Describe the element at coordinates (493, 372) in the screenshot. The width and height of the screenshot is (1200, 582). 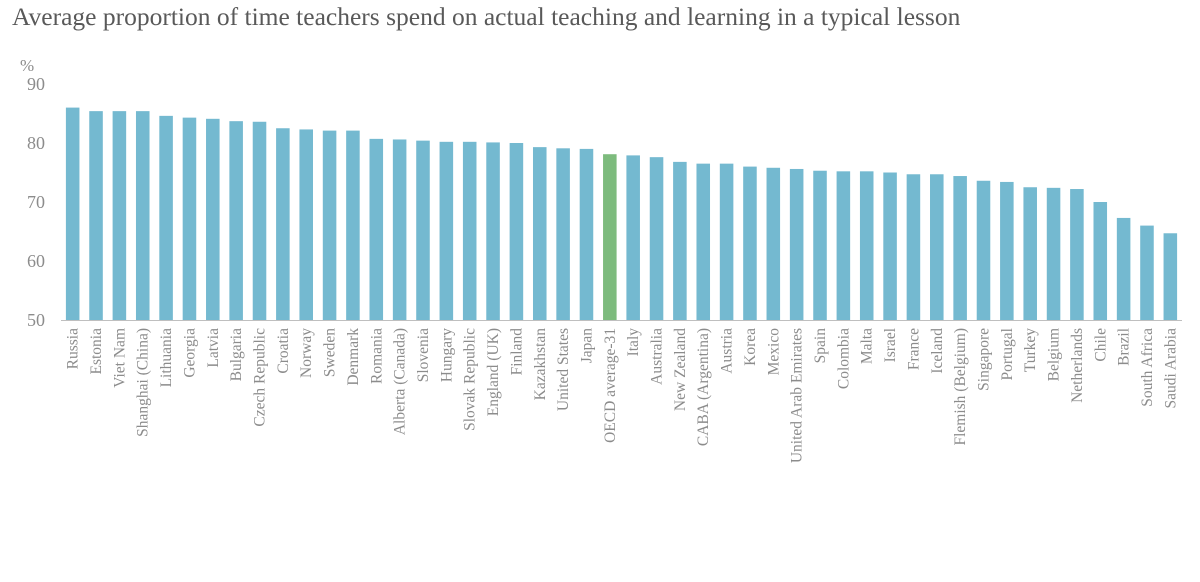
I see `x-tick-label: England (UK)` at that location.